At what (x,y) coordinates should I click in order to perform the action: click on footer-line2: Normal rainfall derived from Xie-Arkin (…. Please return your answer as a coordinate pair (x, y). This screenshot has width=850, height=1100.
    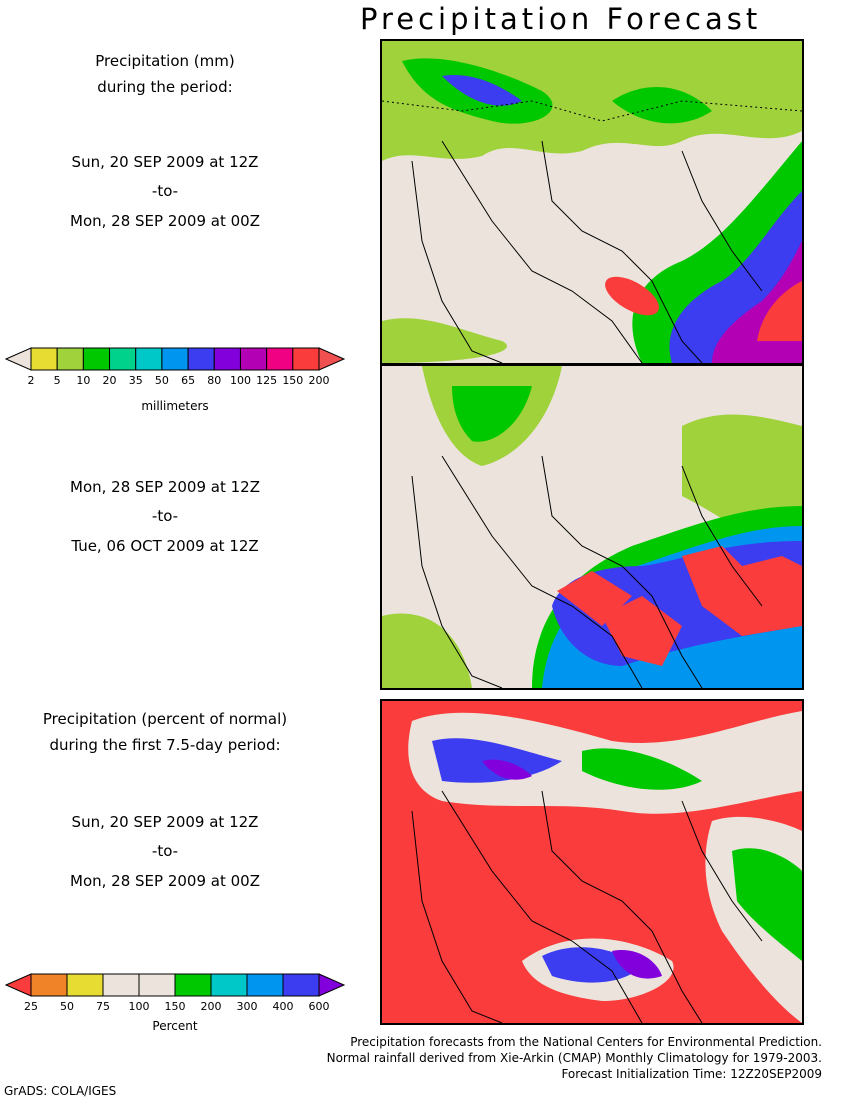
    Looking at the image, I should click on (574, 1058).